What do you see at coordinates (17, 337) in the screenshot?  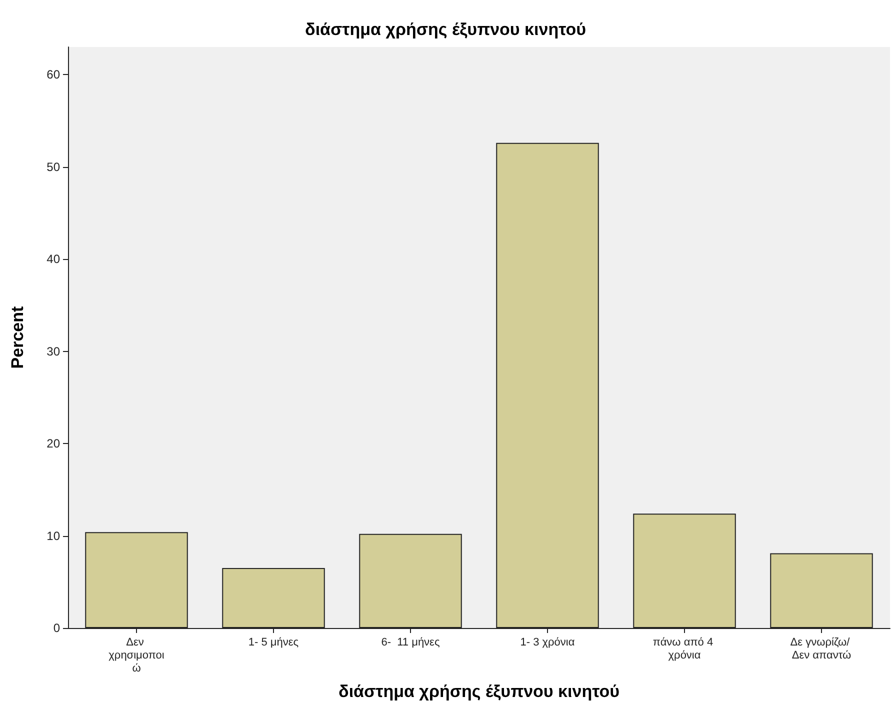 I see `y-axis-title: Percent` at bounding box center [17, 337].